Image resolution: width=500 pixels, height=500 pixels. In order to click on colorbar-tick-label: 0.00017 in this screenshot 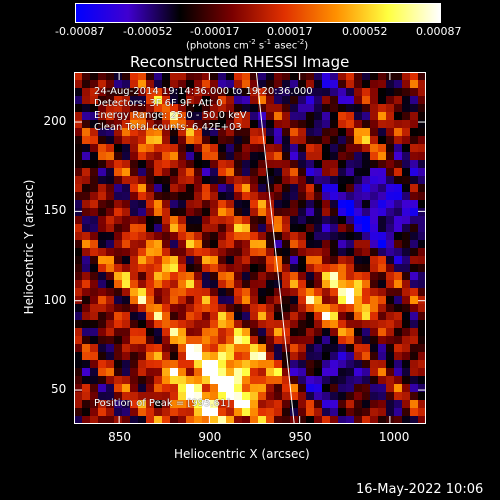, I will do `click(290, 31)`.